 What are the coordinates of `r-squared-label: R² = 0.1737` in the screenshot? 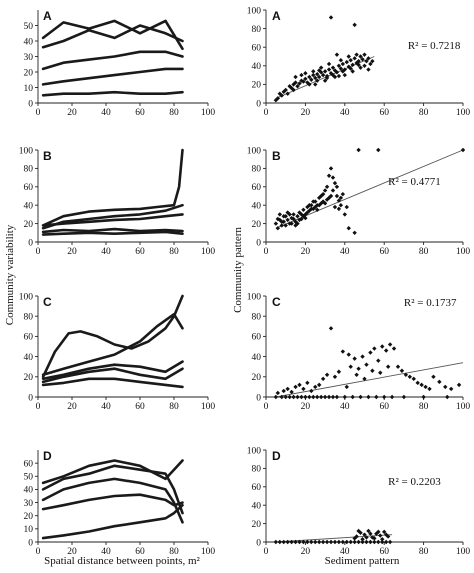 It's located at (430, 303).